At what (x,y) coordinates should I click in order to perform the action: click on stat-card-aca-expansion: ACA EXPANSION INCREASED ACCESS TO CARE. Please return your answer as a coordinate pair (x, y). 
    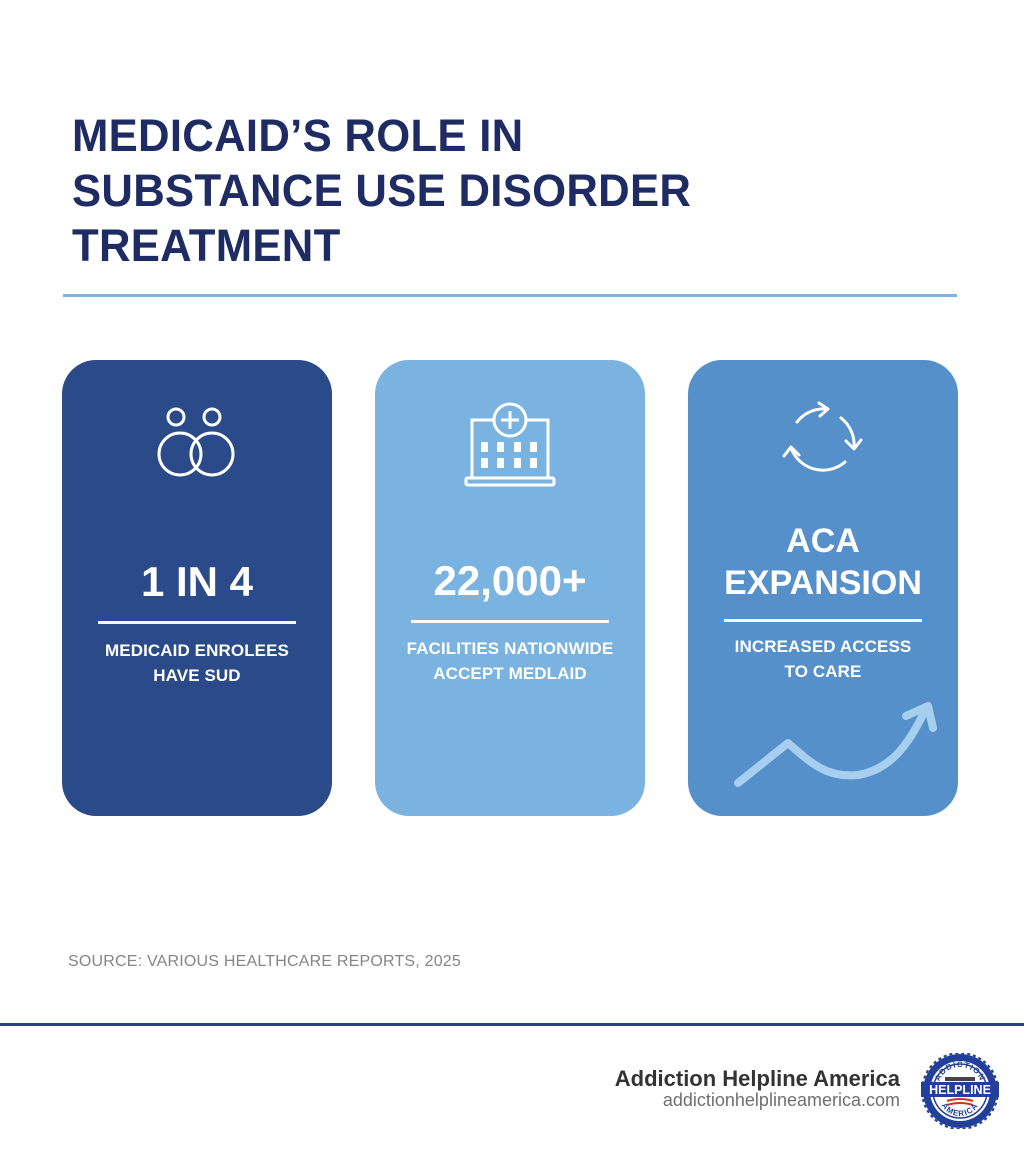
    Looking at the image, I should click on (823, 588).